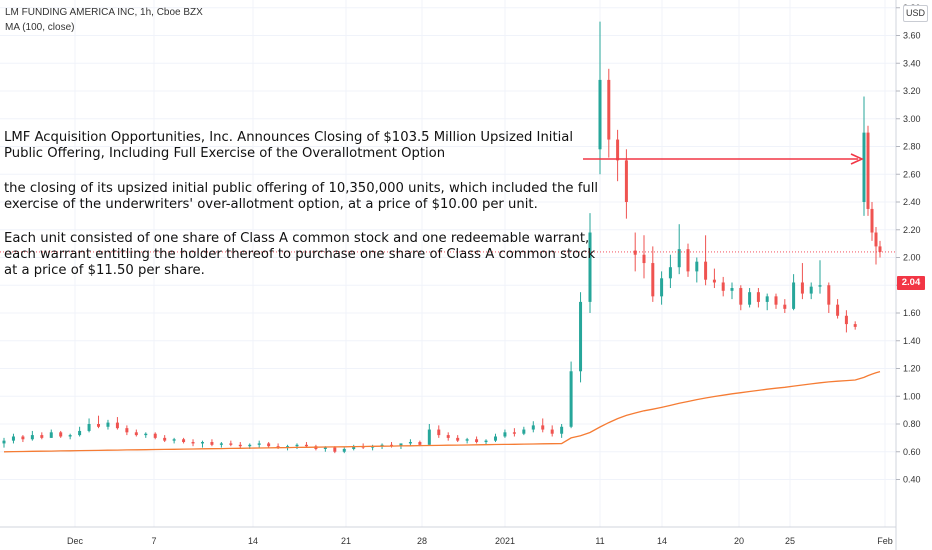  I want to click on x-tick-label: 11, so click(599, 541).